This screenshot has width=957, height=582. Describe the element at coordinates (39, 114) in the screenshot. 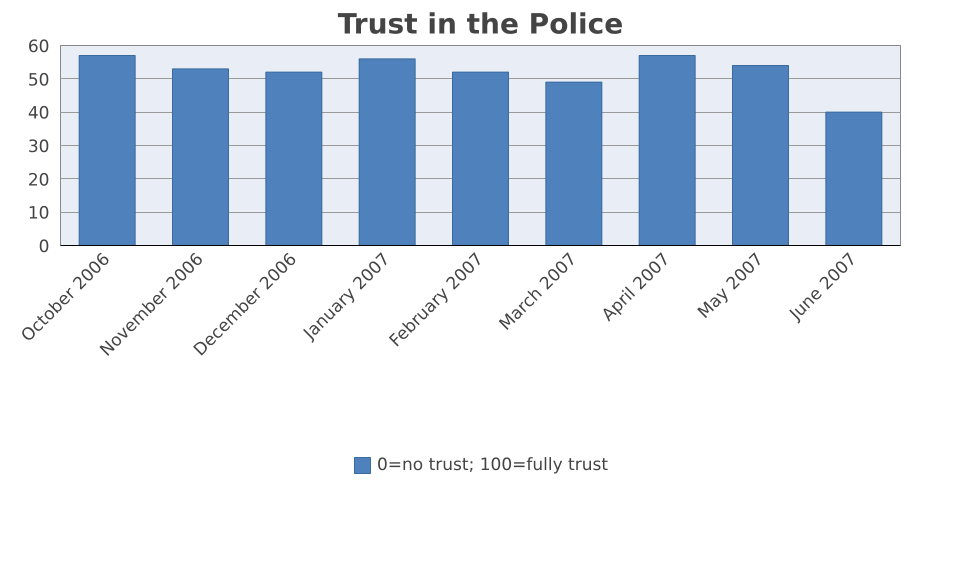

I see `y-tick-label: 40` at that location.